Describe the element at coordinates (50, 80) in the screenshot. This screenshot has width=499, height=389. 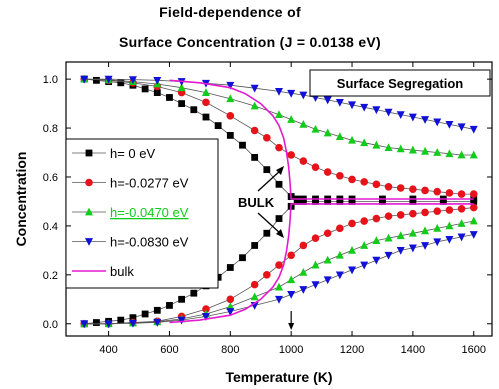
I see `y-tick-label: 1.0` at that location.